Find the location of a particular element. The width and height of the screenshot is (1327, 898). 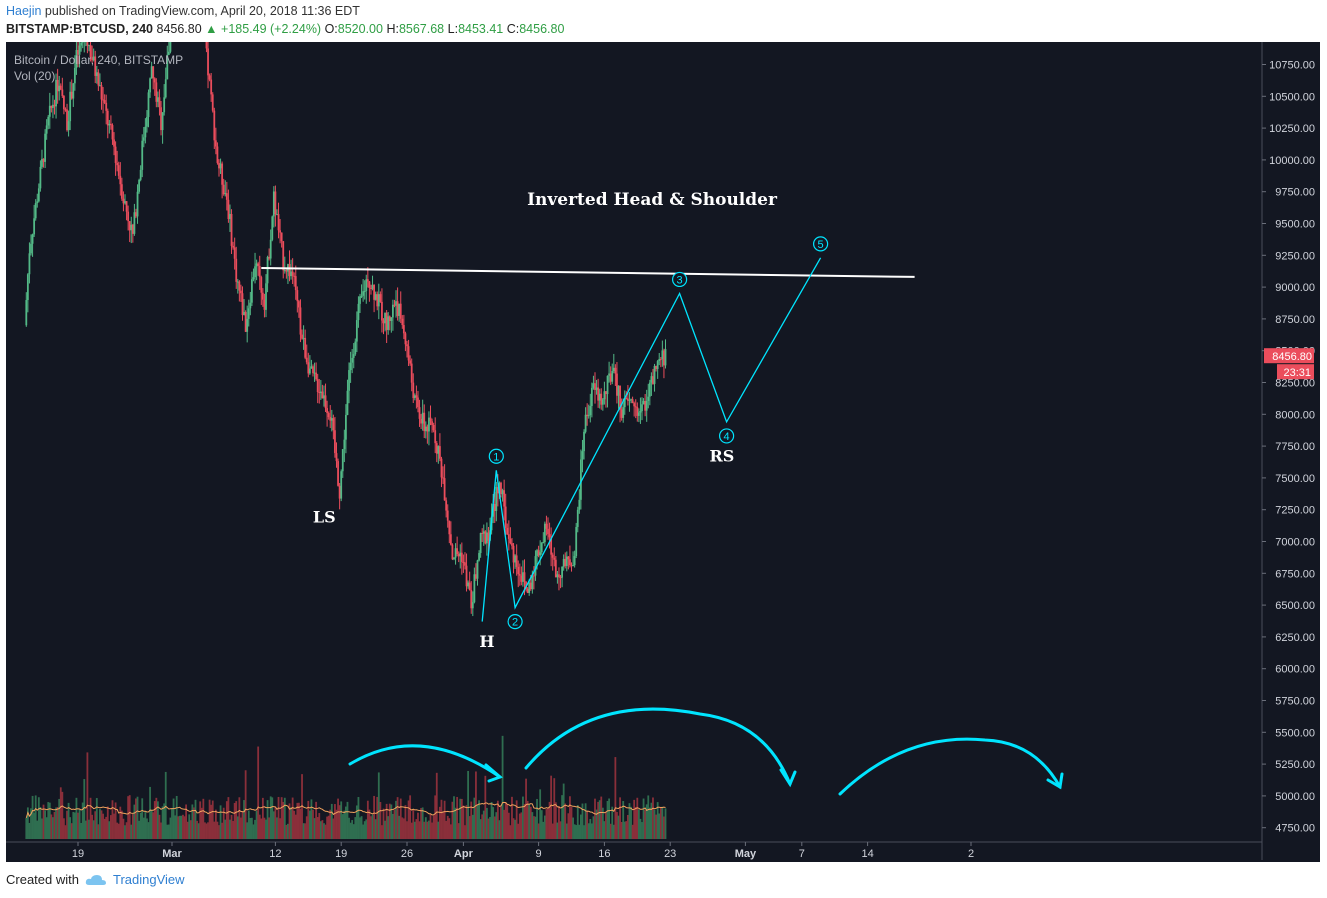

tradingview-link: TradingView is located at coordinates (148, 879).